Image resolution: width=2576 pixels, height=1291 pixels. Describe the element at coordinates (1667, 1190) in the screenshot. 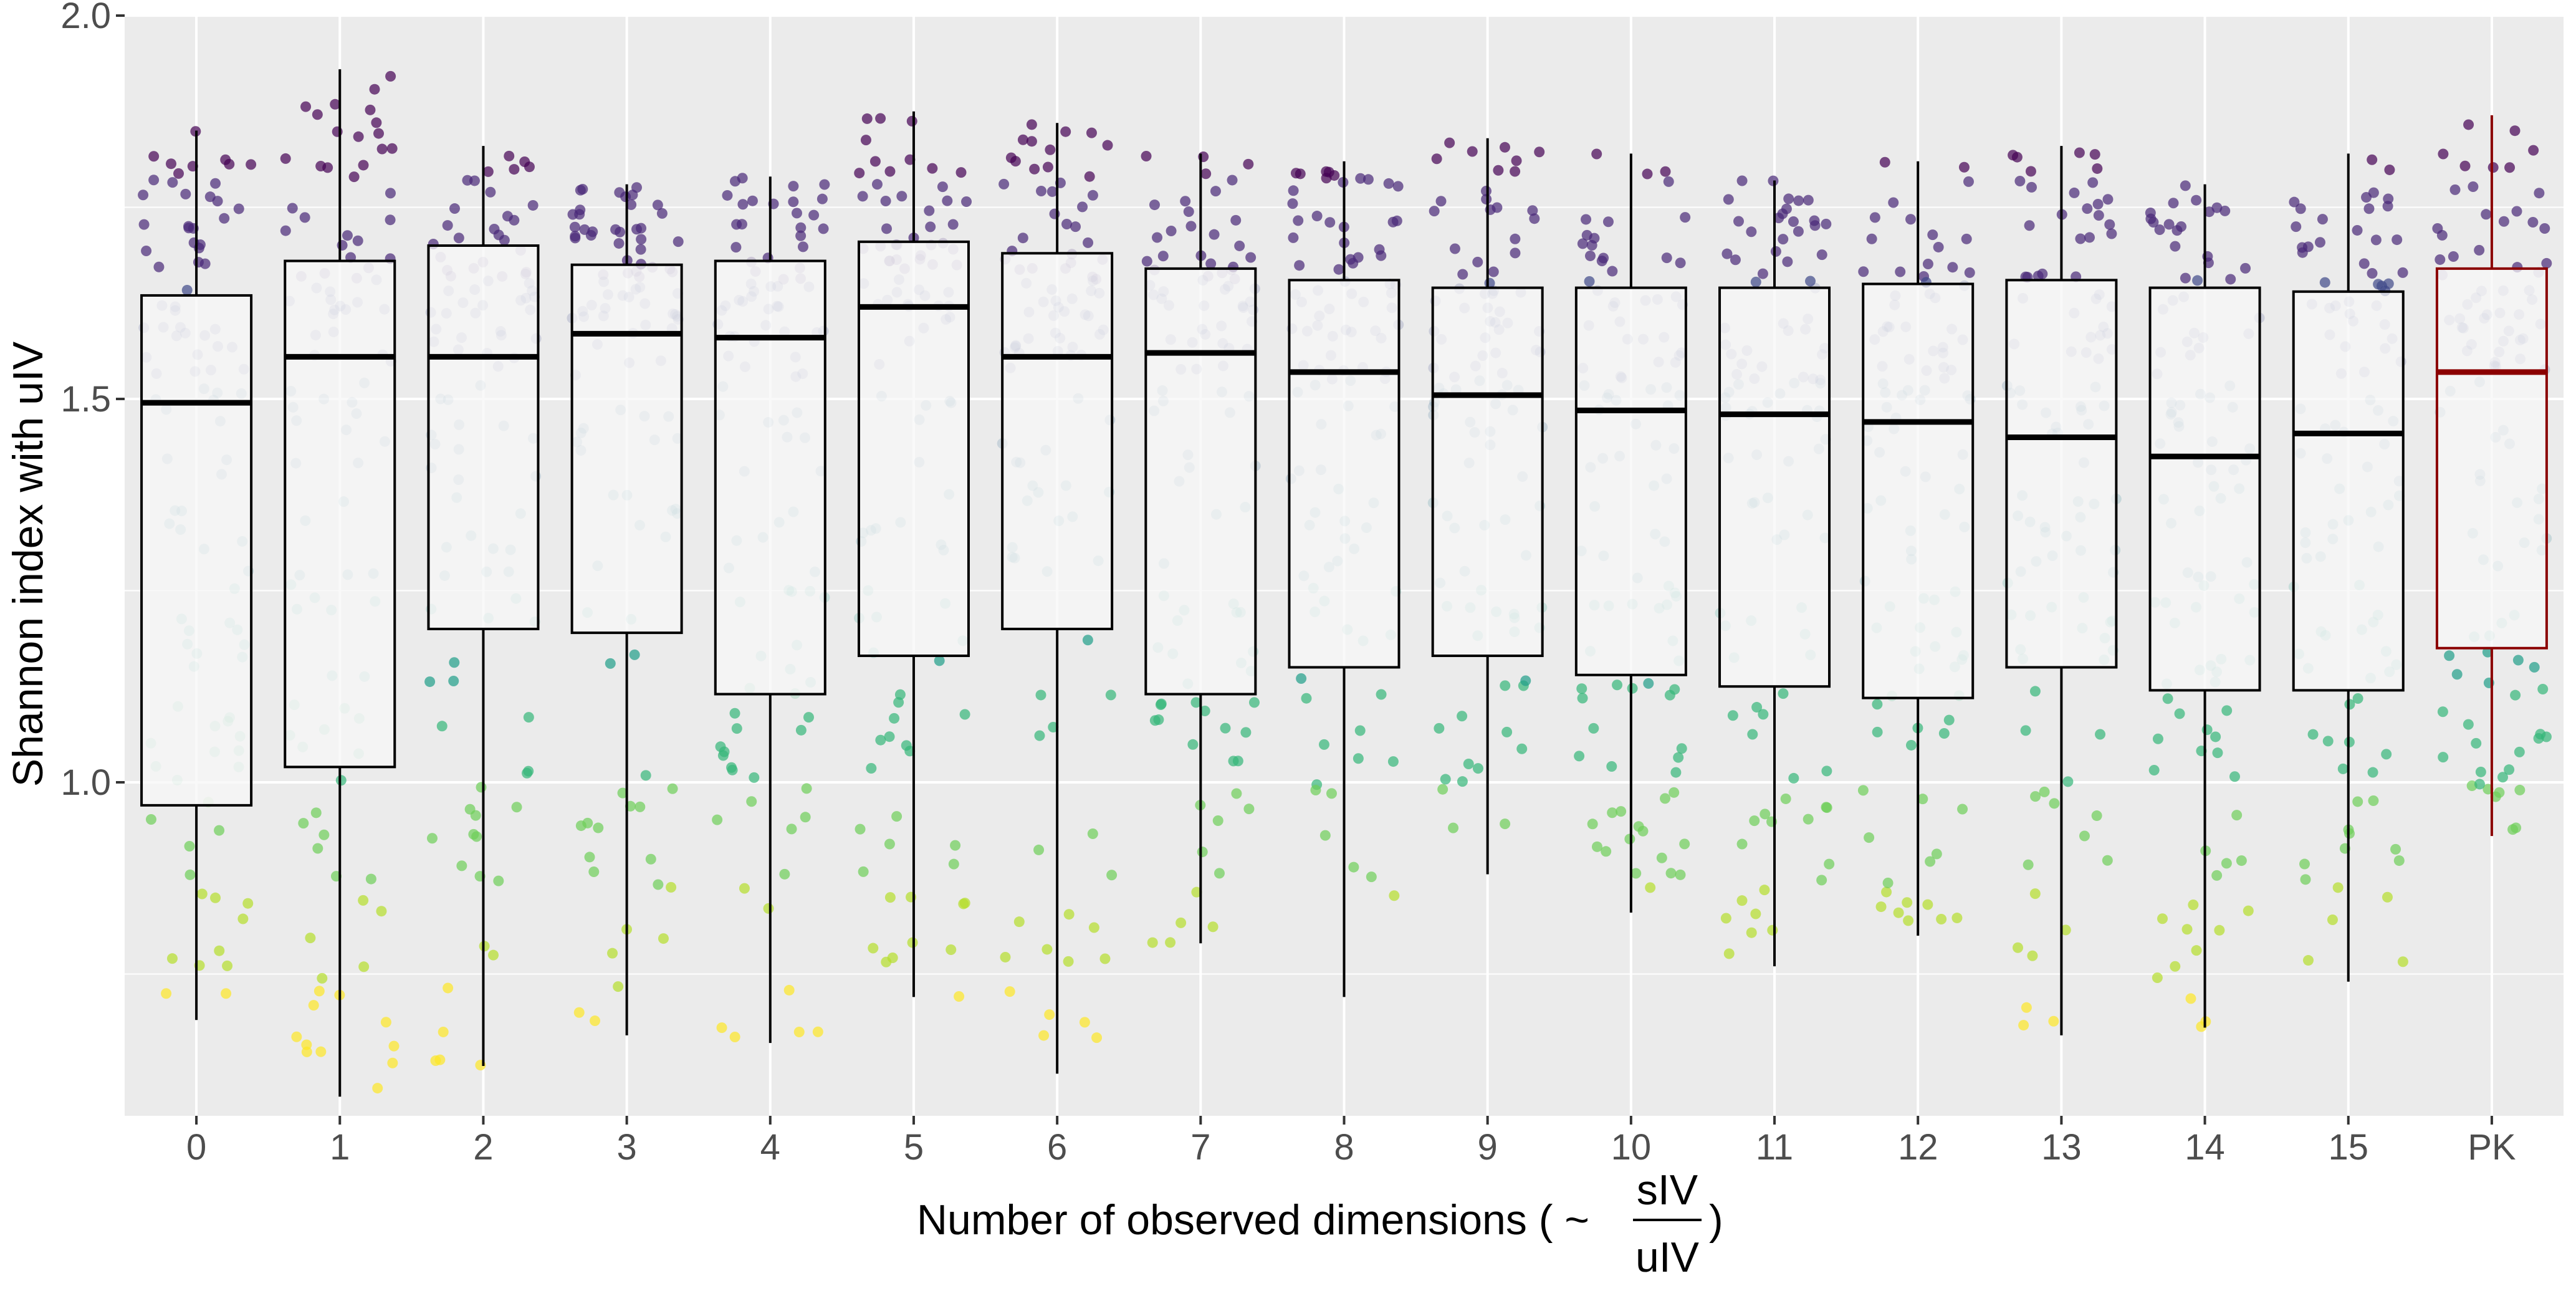

I see `x-axis-title-numerator: sIV` at that location.